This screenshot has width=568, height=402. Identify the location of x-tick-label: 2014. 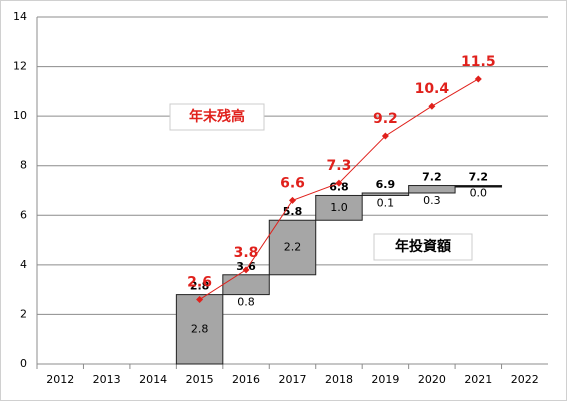
(153, 379).